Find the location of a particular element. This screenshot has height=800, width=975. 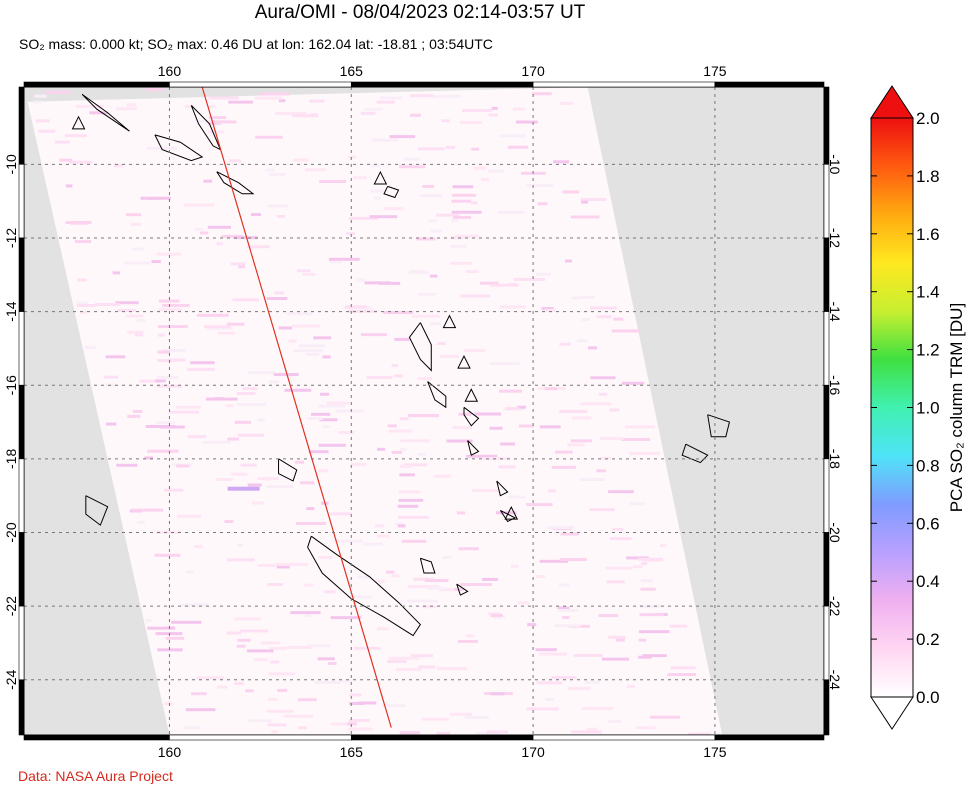

lat-tick-label-left: -14 is located at coordinates (11, 311).